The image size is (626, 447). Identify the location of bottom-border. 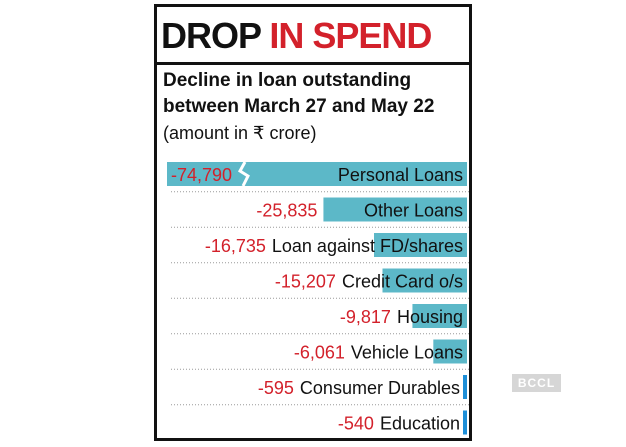
(313, 439).